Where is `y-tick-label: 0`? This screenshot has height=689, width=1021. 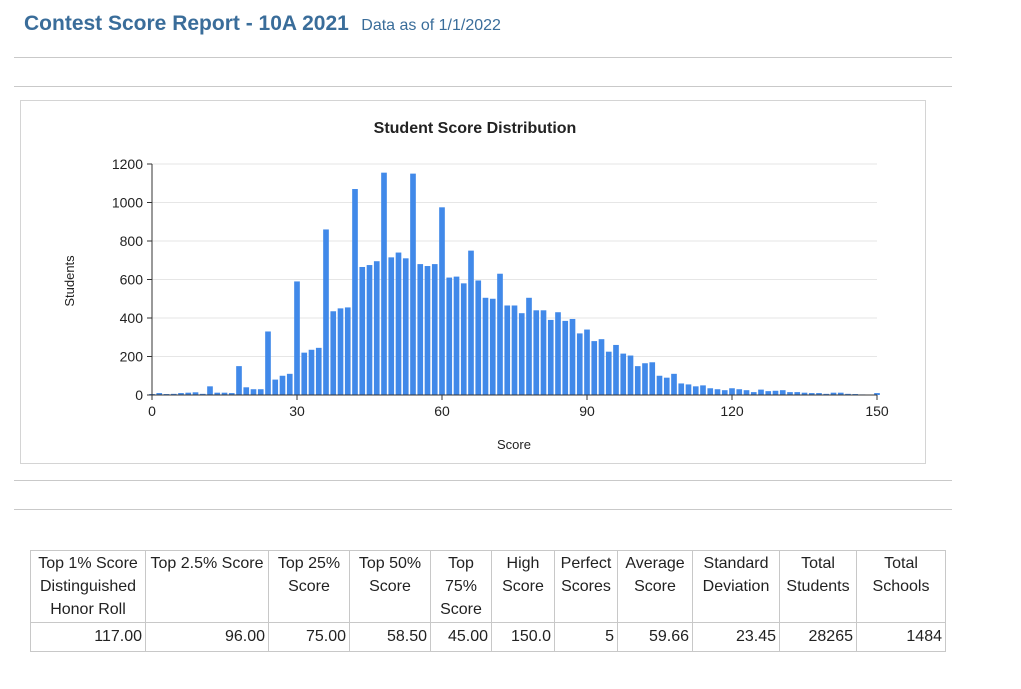
y-tick-label: 0 is located at coordinates (139, 395).